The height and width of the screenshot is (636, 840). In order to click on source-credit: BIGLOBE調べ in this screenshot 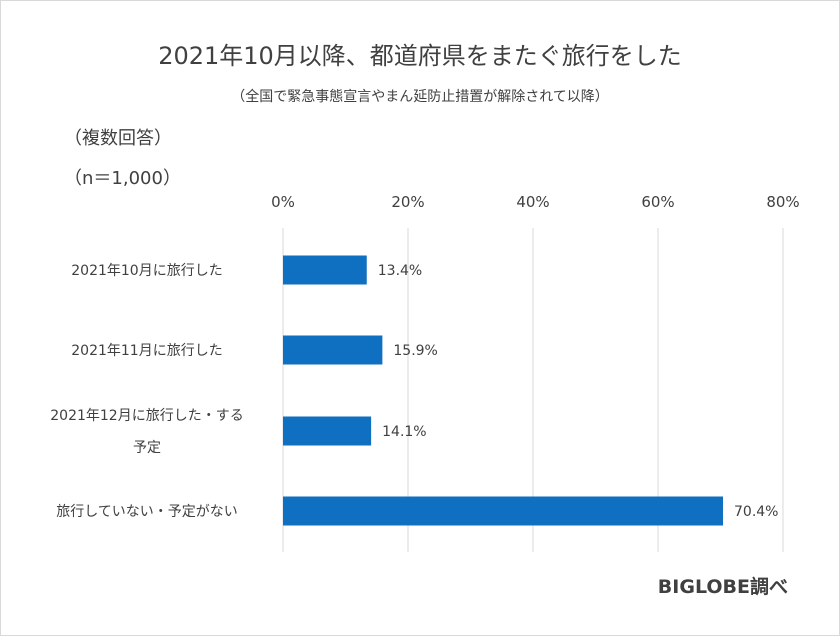, I will do `click(722, 587)`.